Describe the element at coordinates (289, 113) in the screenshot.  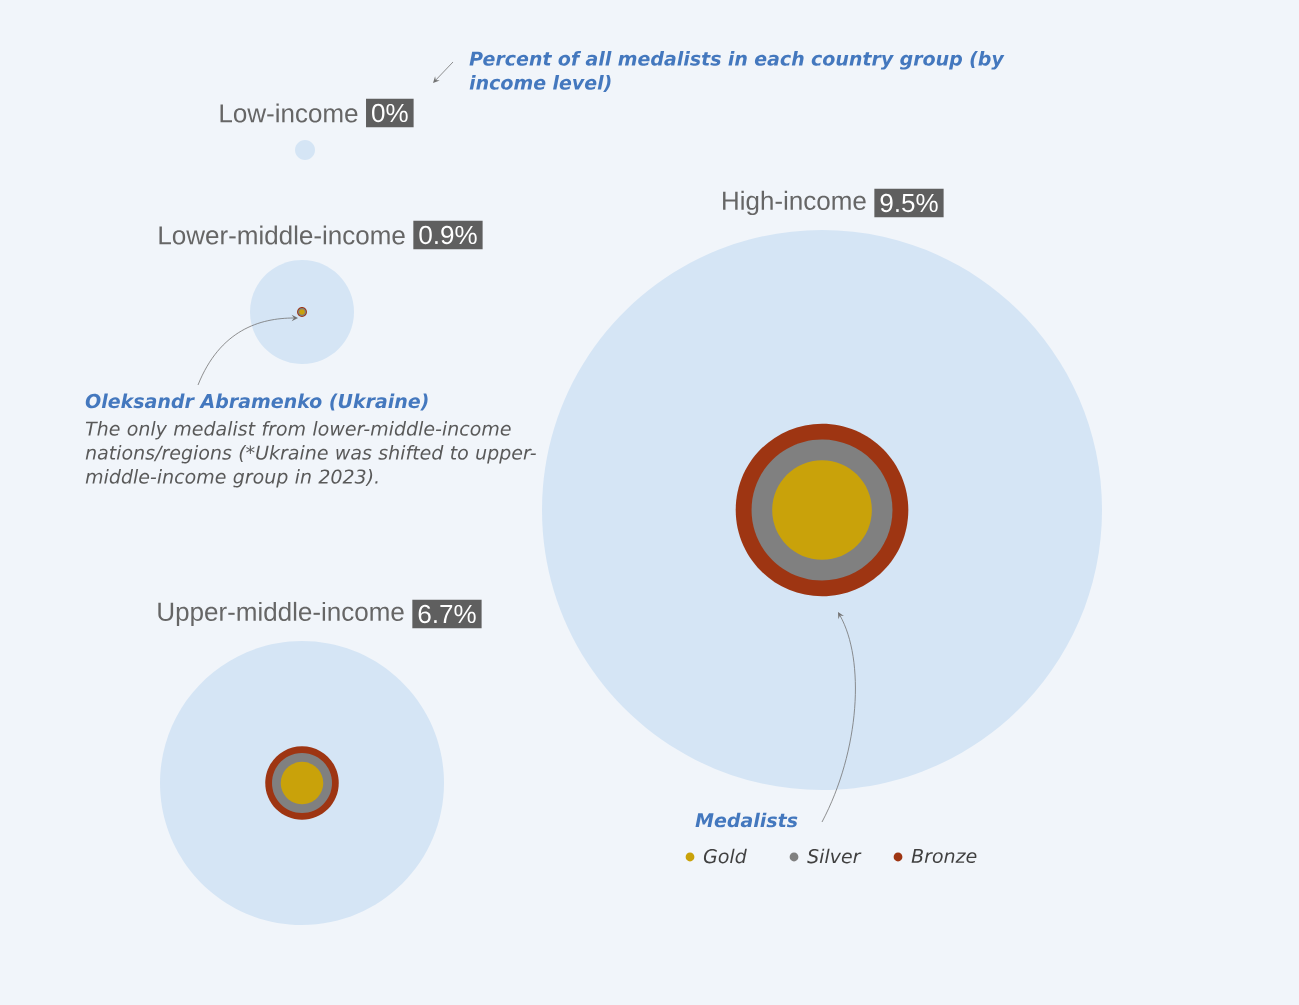
I see `category-label: Low-income` at that location.